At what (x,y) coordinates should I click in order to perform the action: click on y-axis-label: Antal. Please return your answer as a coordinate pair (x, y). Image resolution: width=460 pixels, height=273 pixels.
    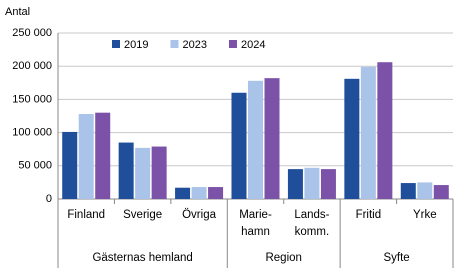
    Looking at the image, I should click on (17, 12).